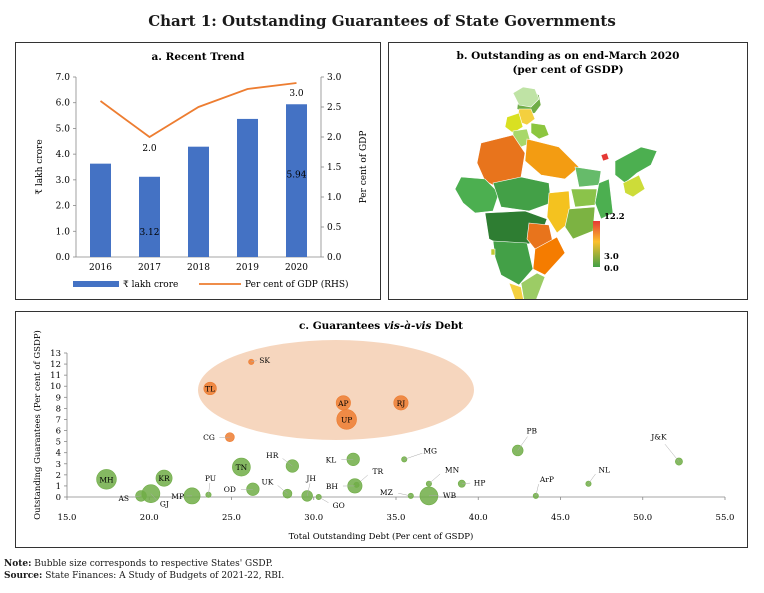 The image size is (764, 593). I want to click on map-region-od, so click(580, 223).